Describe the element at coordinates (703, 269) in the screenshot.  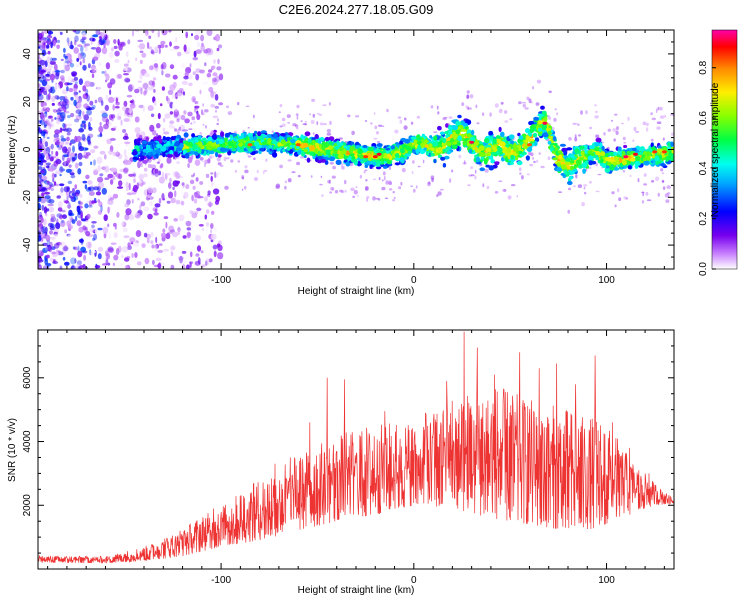
I see `colorbar-tick-label: 0.0` at that location.